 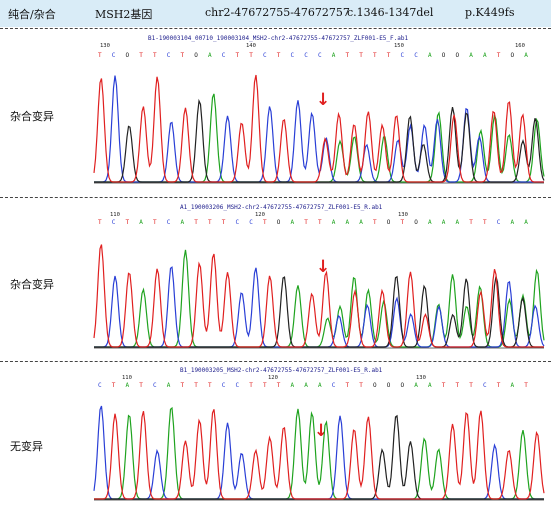 I want to click on panel-2-tick-1: 110, so click(x=115, y=215).